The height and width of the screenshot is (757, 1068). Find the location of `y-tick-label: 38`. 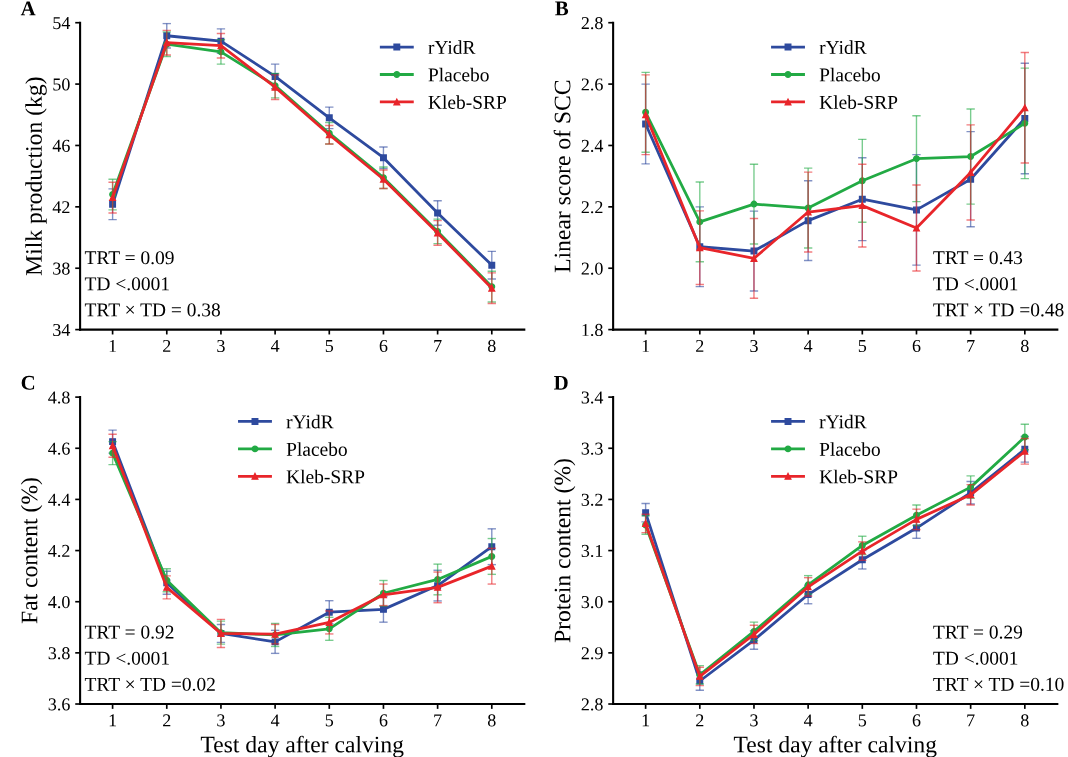

y-tick-label: 38 is located at coordinates (61, 268).